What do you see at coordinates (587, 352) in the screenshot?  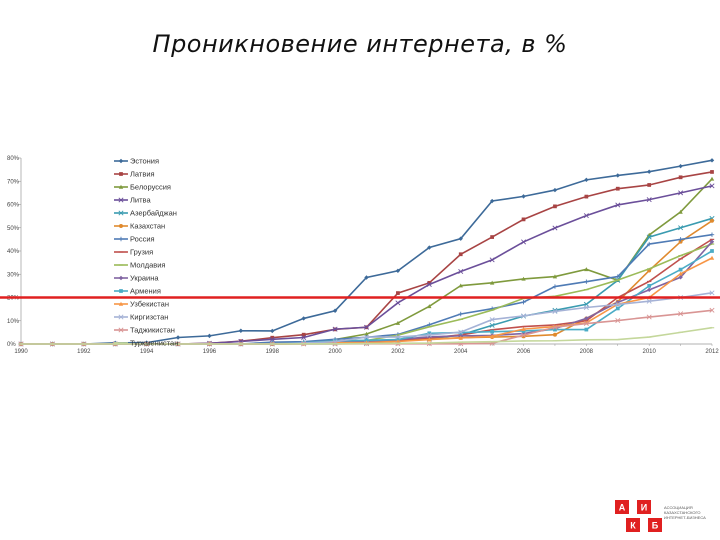 I see `x-tick-label: 2008` at bounding box center [587, 352].